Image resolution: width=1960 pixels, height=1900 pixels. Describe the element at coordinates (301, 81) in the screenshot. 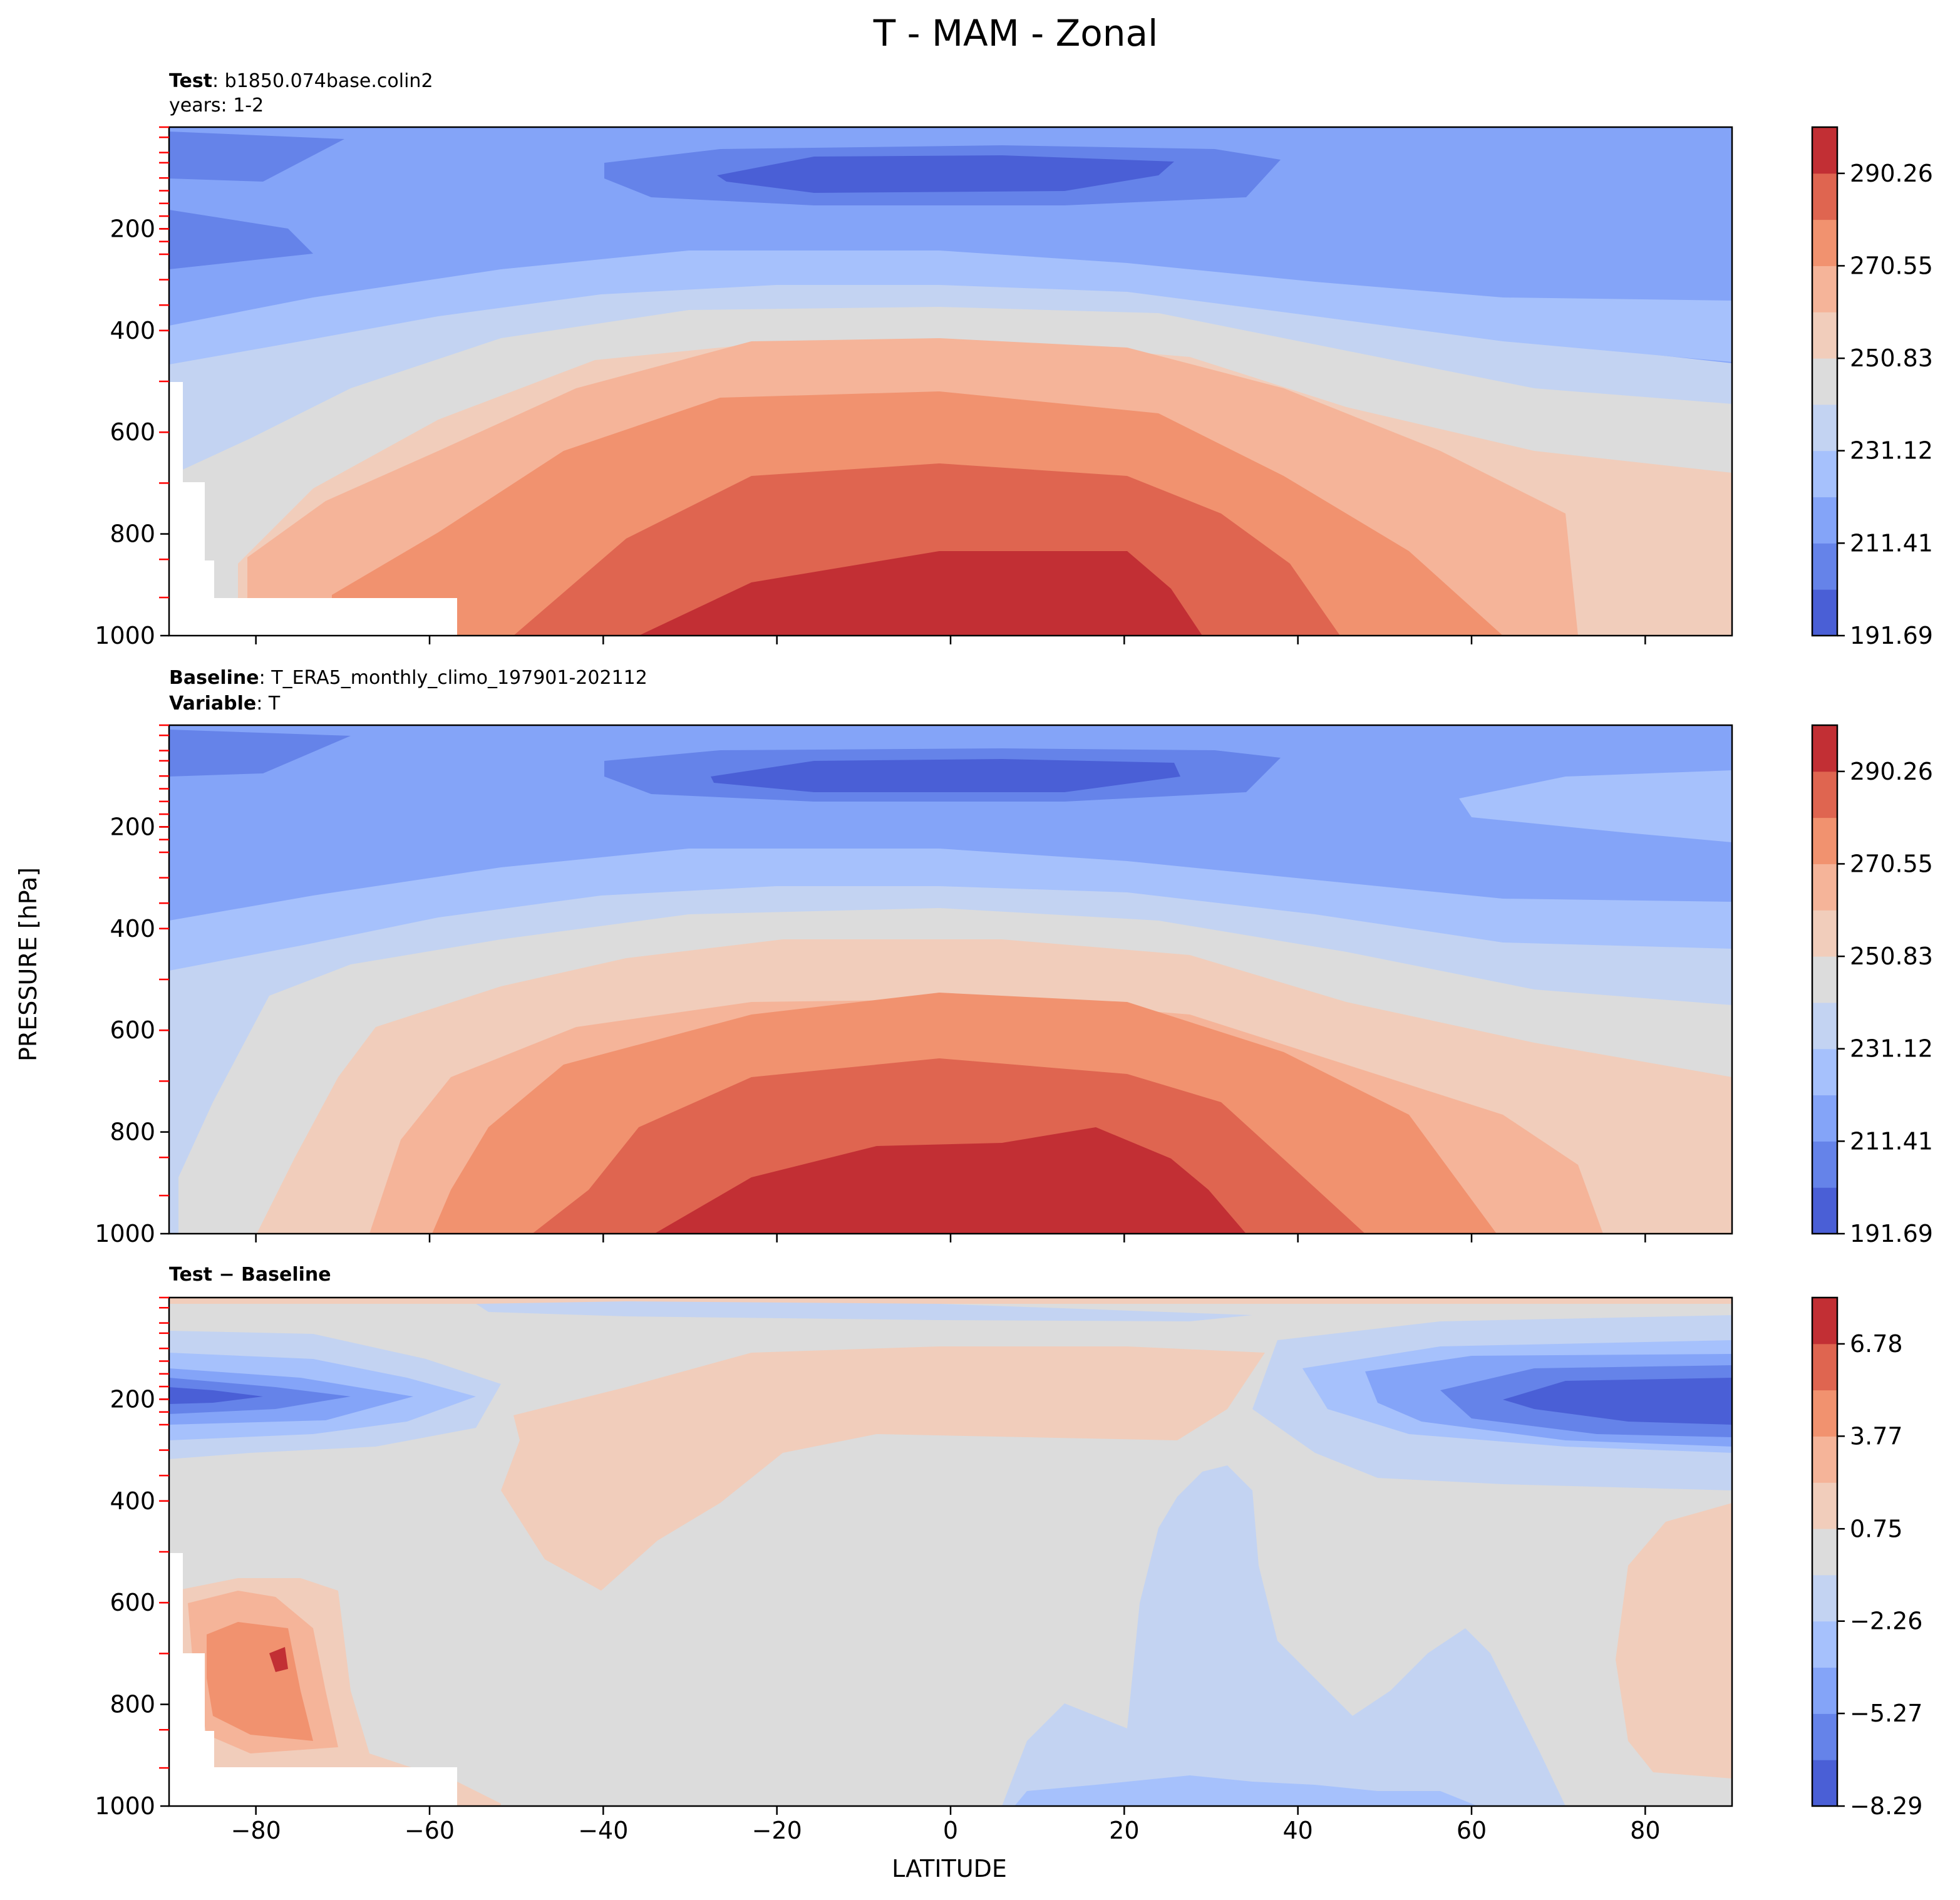

I see `panel-test-subtitle-1: Test: b1850.074base.colin2` at that location.